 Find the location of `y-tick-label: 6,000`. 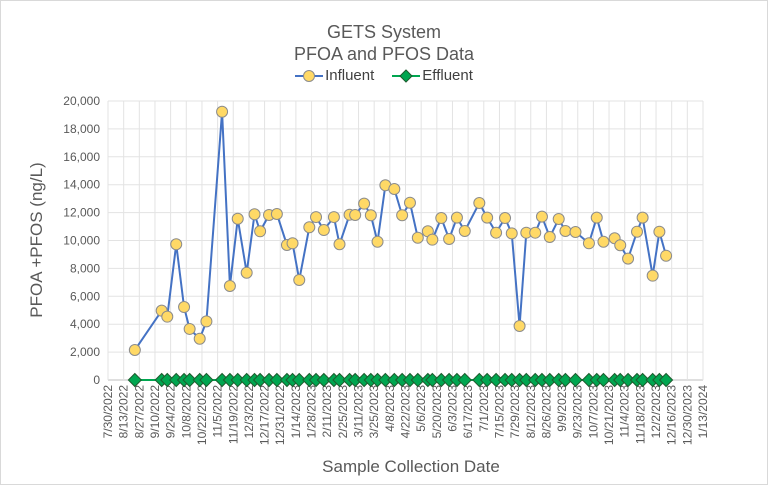

y-tick-label: 6,000 is located at coordinates (85, 296).